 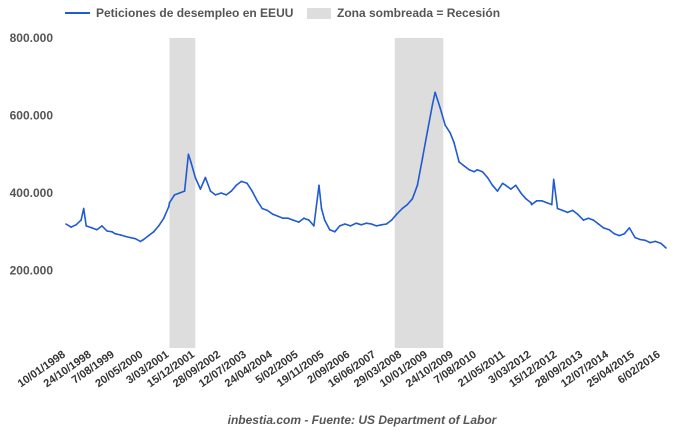 I want to click on legend-label-claims: Peticiones de desempleo en EEUU, so click(x=194, y=13).